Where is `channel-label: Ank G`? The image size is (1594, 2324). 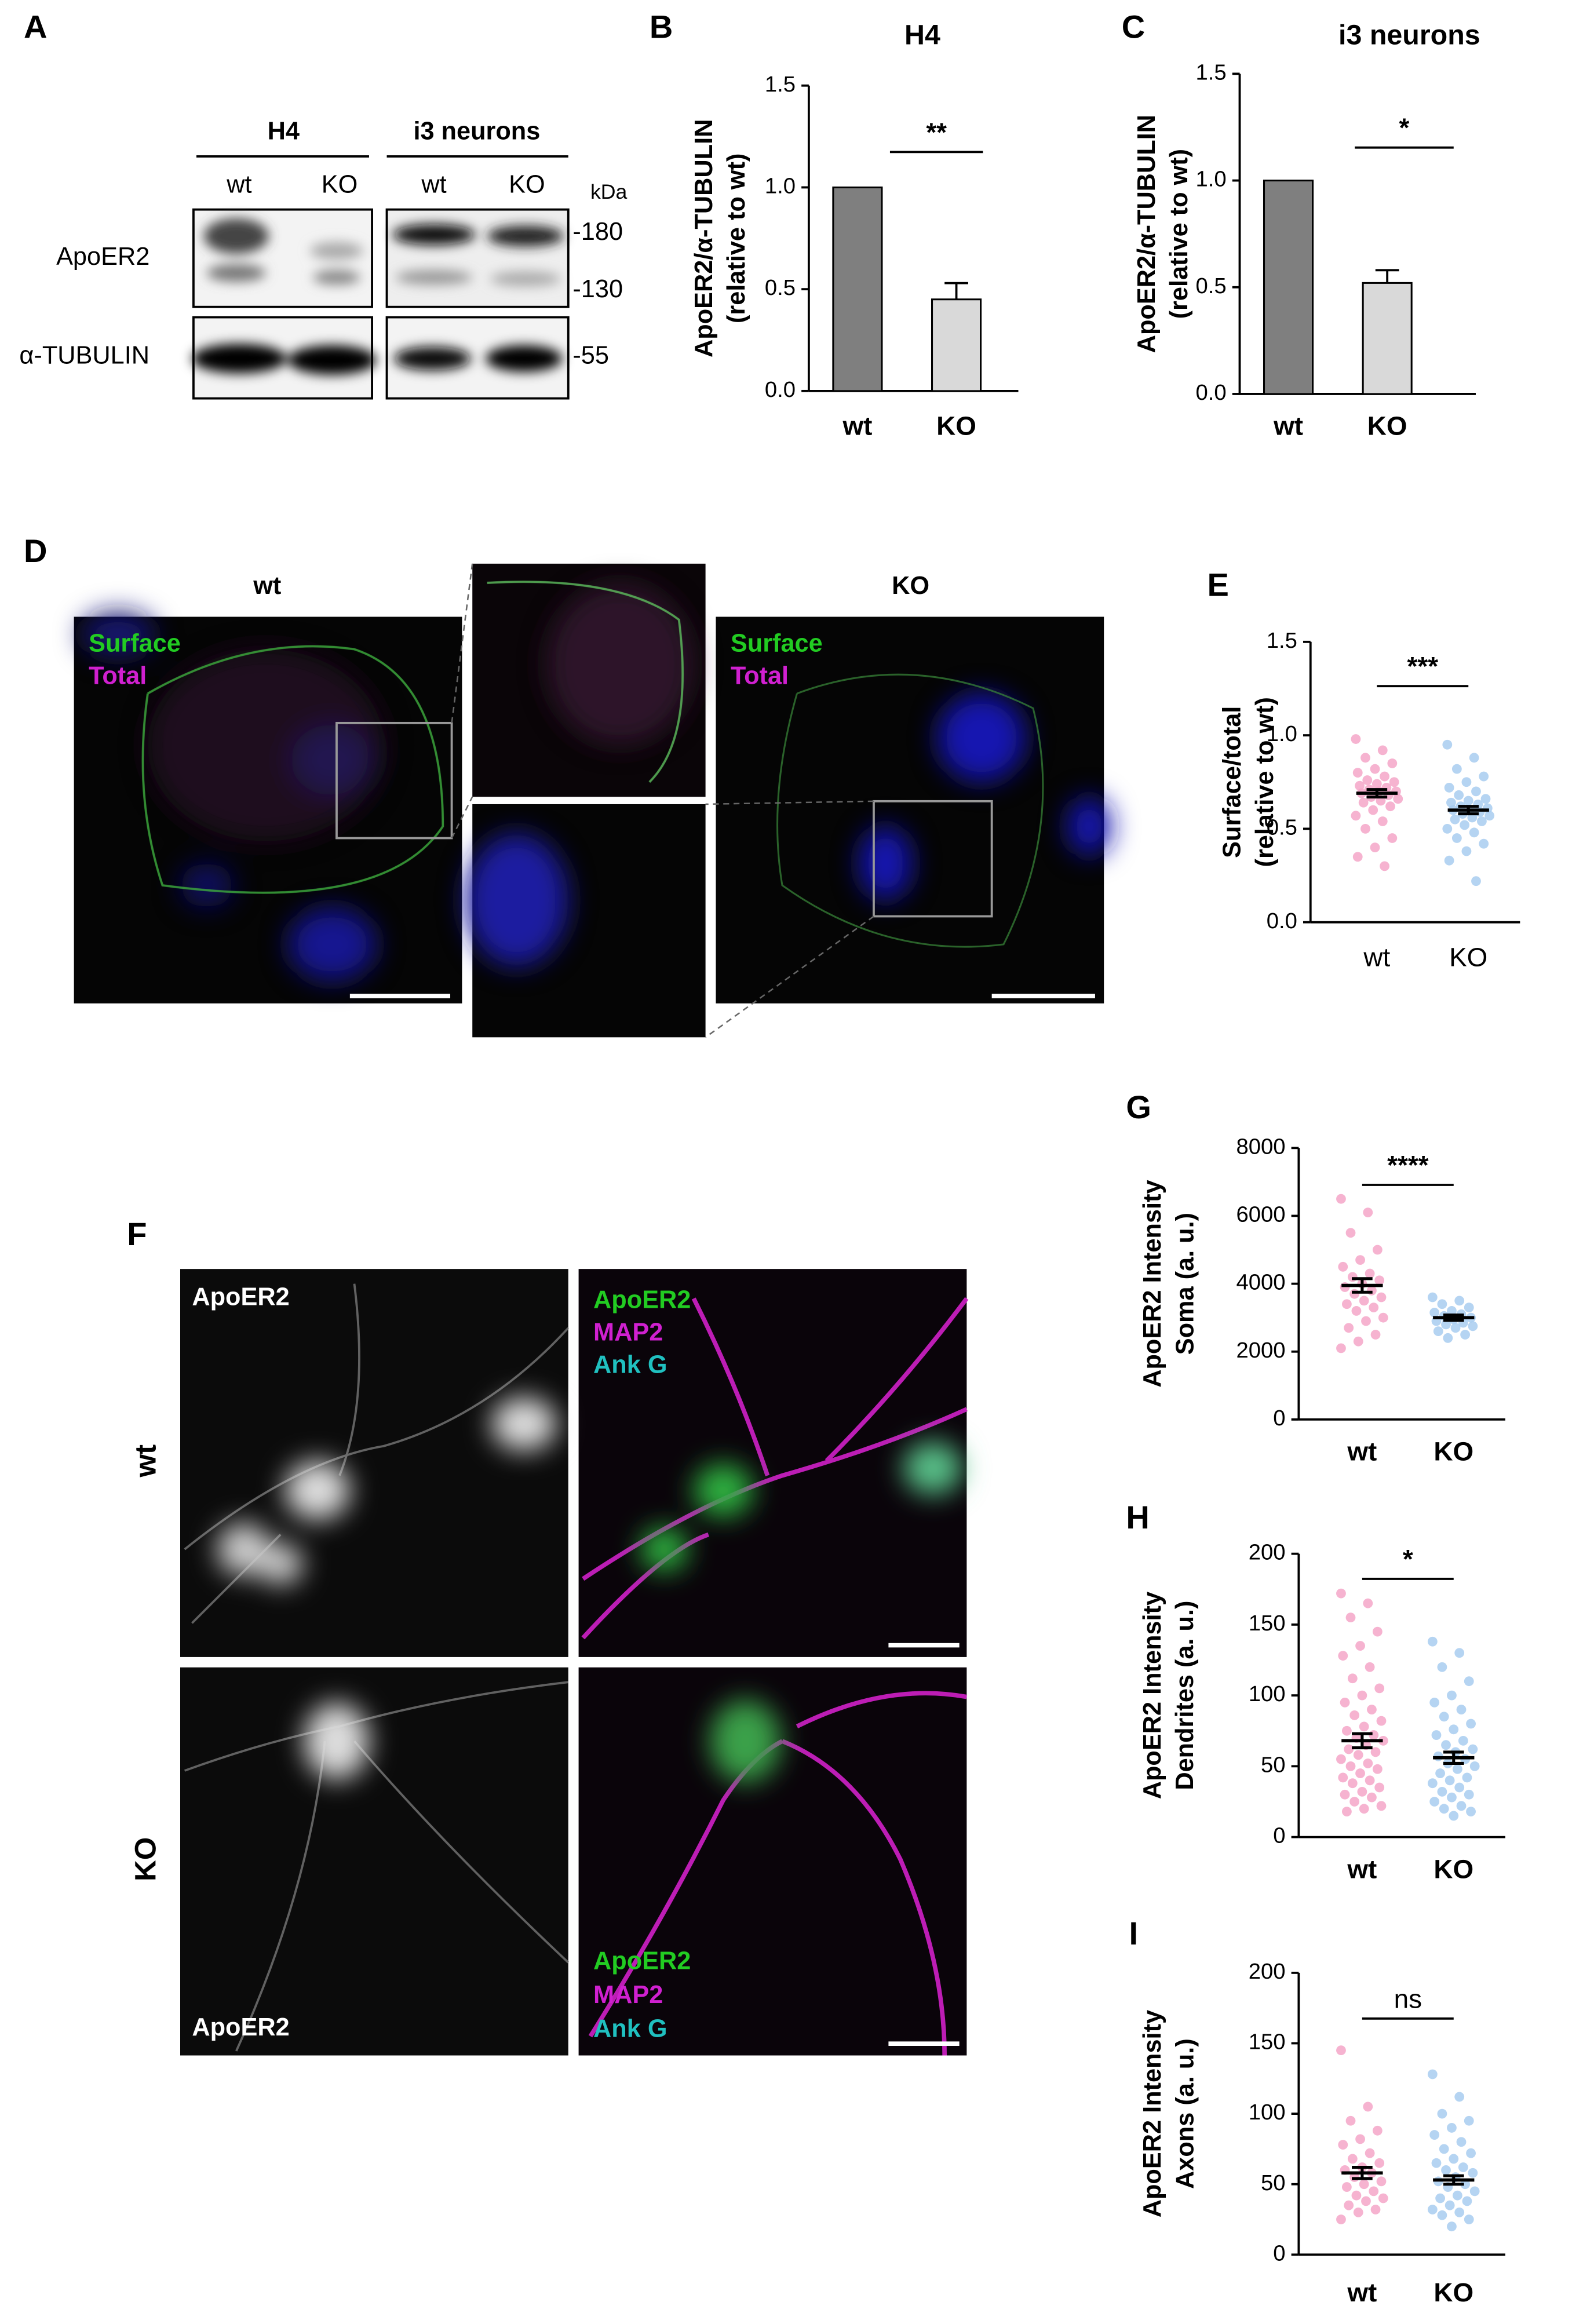
channel-label: Ank G is located at coordinates (630, 1365).